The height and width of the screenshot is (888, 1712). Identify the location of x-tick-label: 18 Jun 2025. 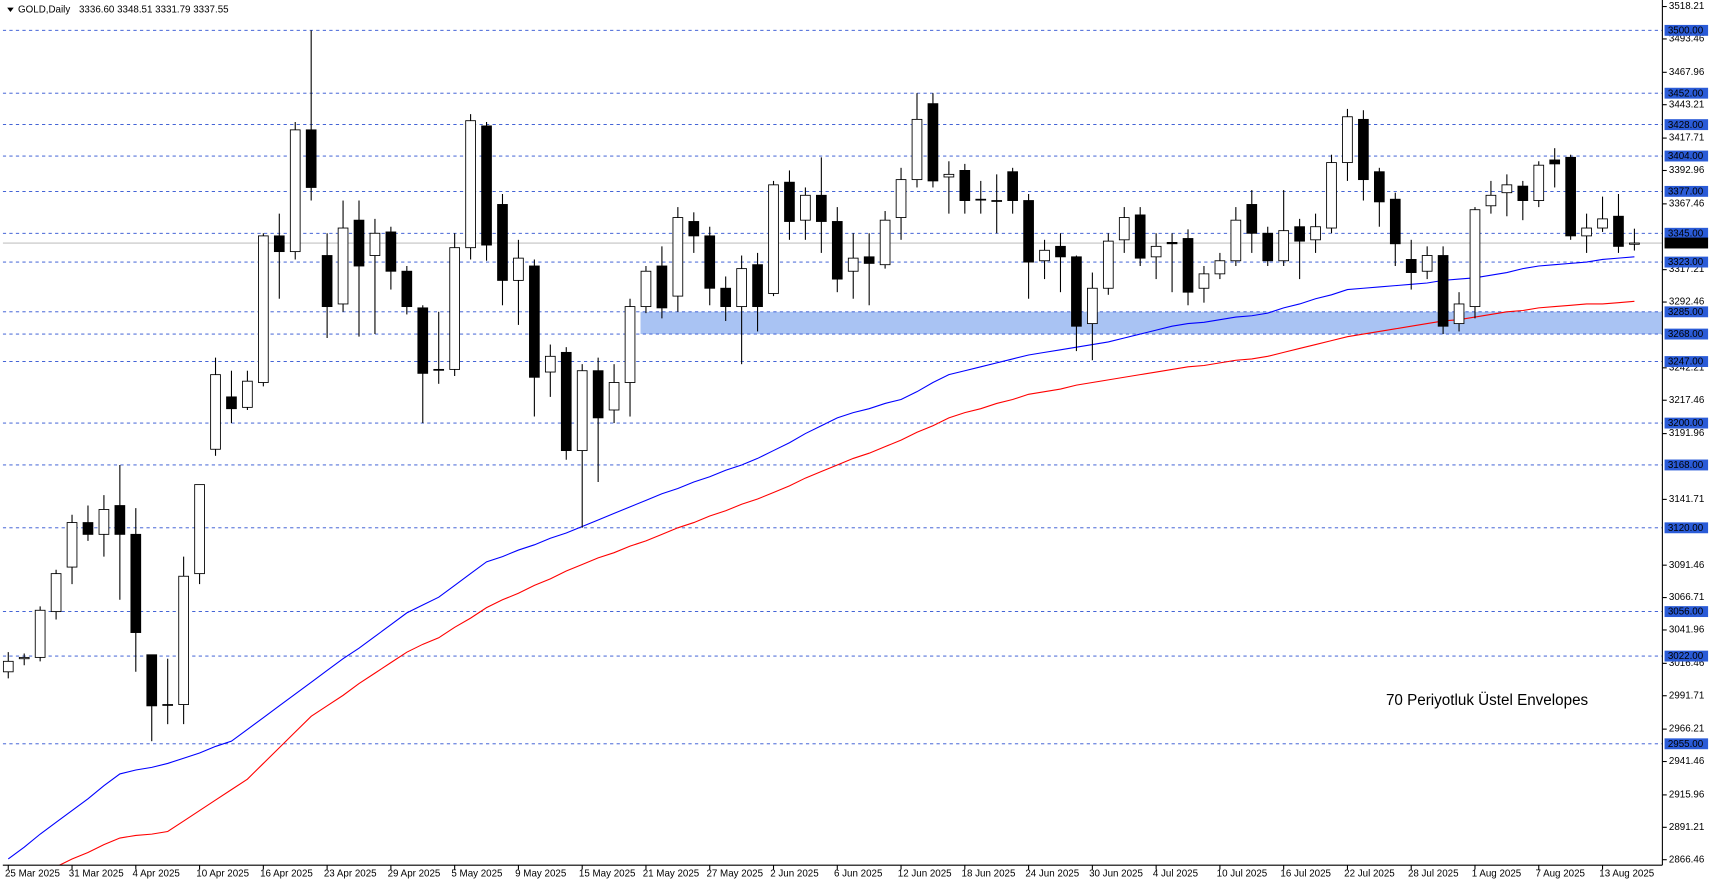
(989, 873).